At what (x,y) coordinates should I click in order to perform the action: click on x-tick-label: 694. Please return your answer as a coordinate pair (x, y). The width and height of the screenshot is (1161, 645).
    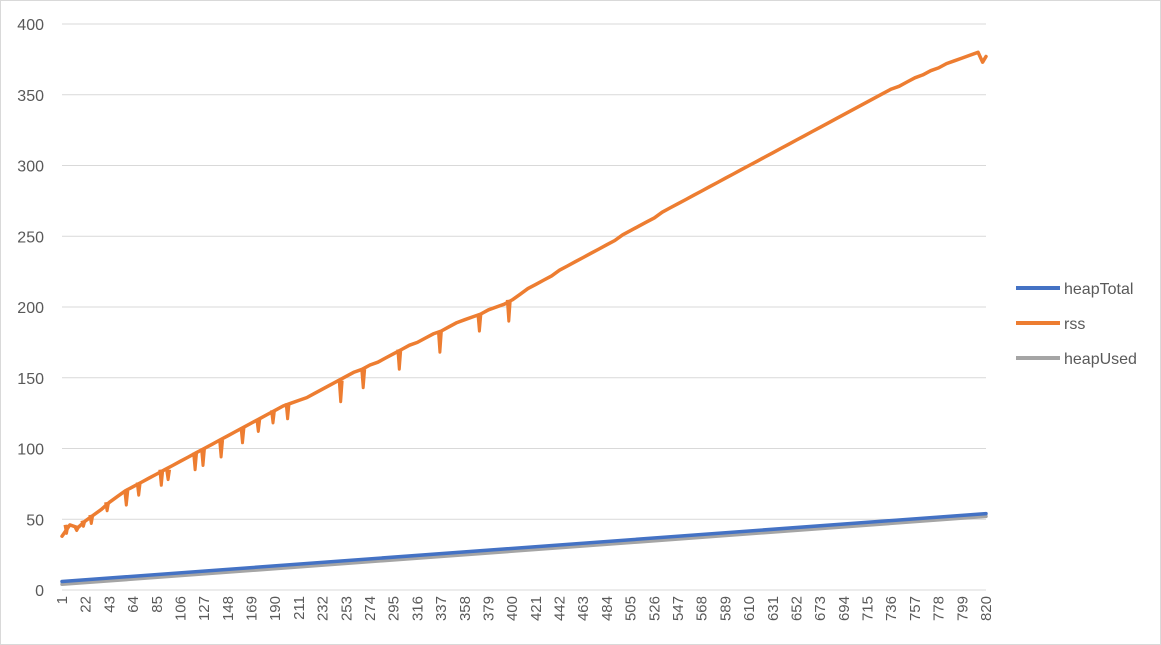
    Looking at the image, I should click on (844, 608).